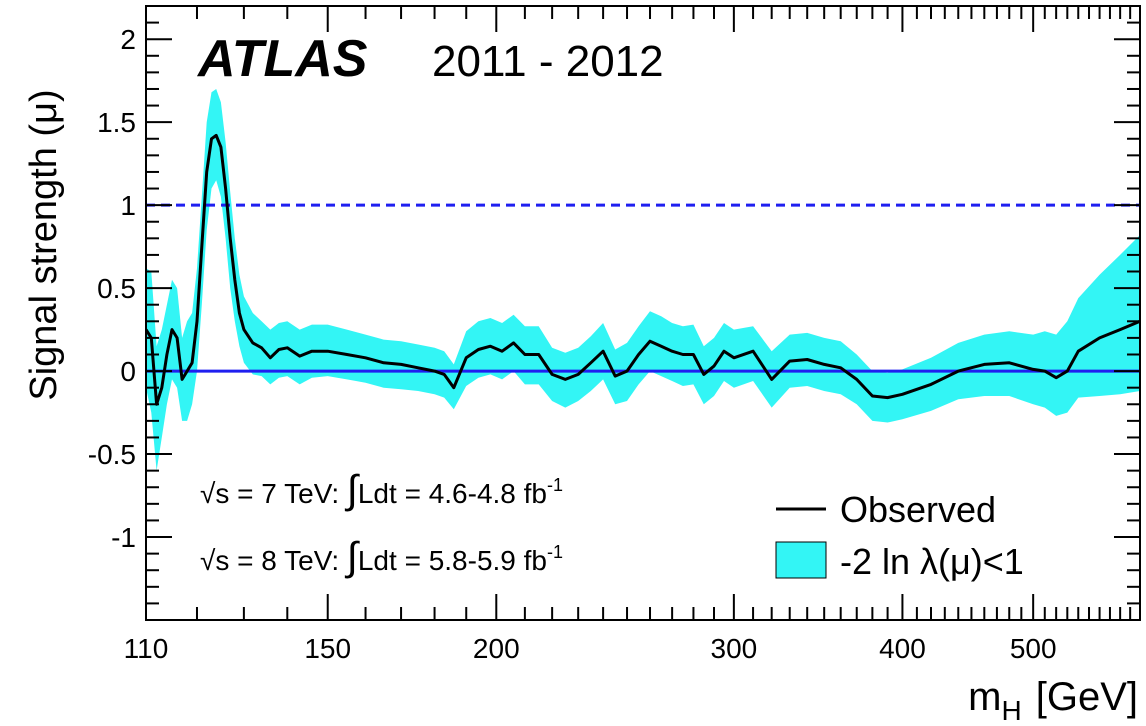  What do you see at coordinates (496, 648) in the screenshot?
I see `x-tick-label: 200` at bounding box center [496, 648].